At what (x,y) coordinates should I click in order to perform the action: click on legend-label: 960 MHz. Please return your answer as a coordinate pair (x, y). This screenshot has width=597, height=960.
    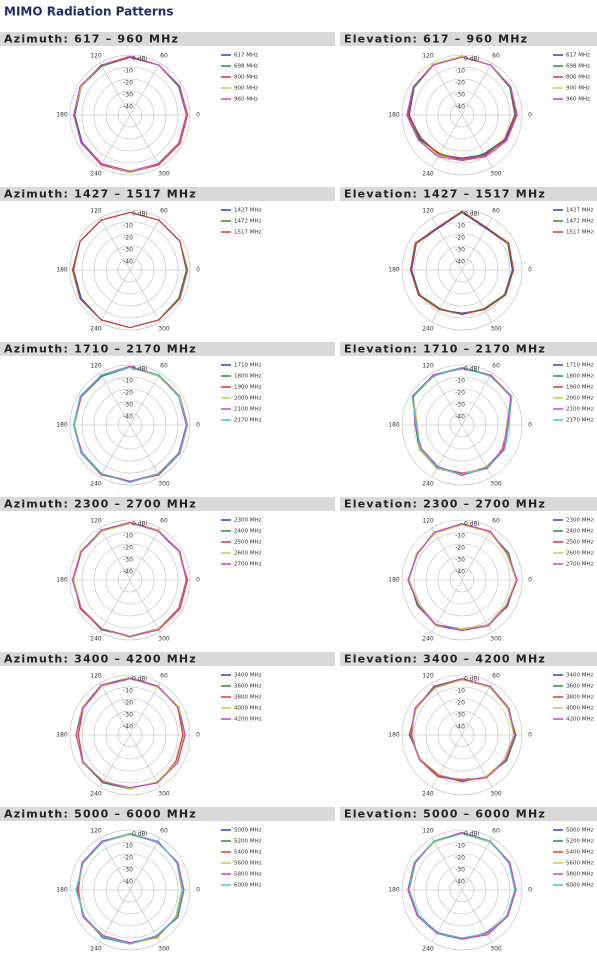
    Looking at the image, I should click on (246, 100).